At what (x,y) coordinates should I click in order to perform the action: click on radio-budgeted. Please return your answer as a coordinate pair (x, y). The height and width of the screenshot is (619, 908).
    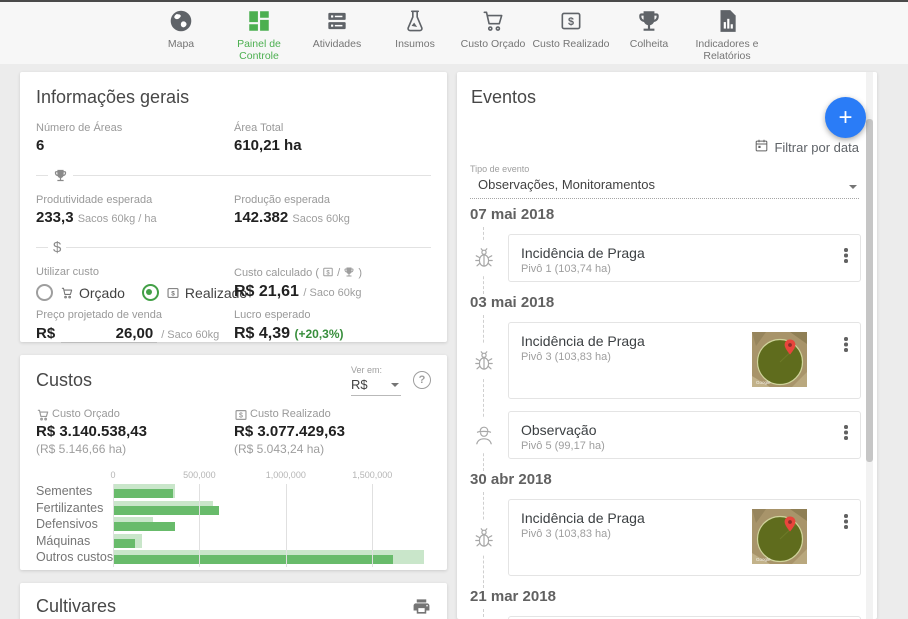
    Looking at the image, I should click on (44, 292).